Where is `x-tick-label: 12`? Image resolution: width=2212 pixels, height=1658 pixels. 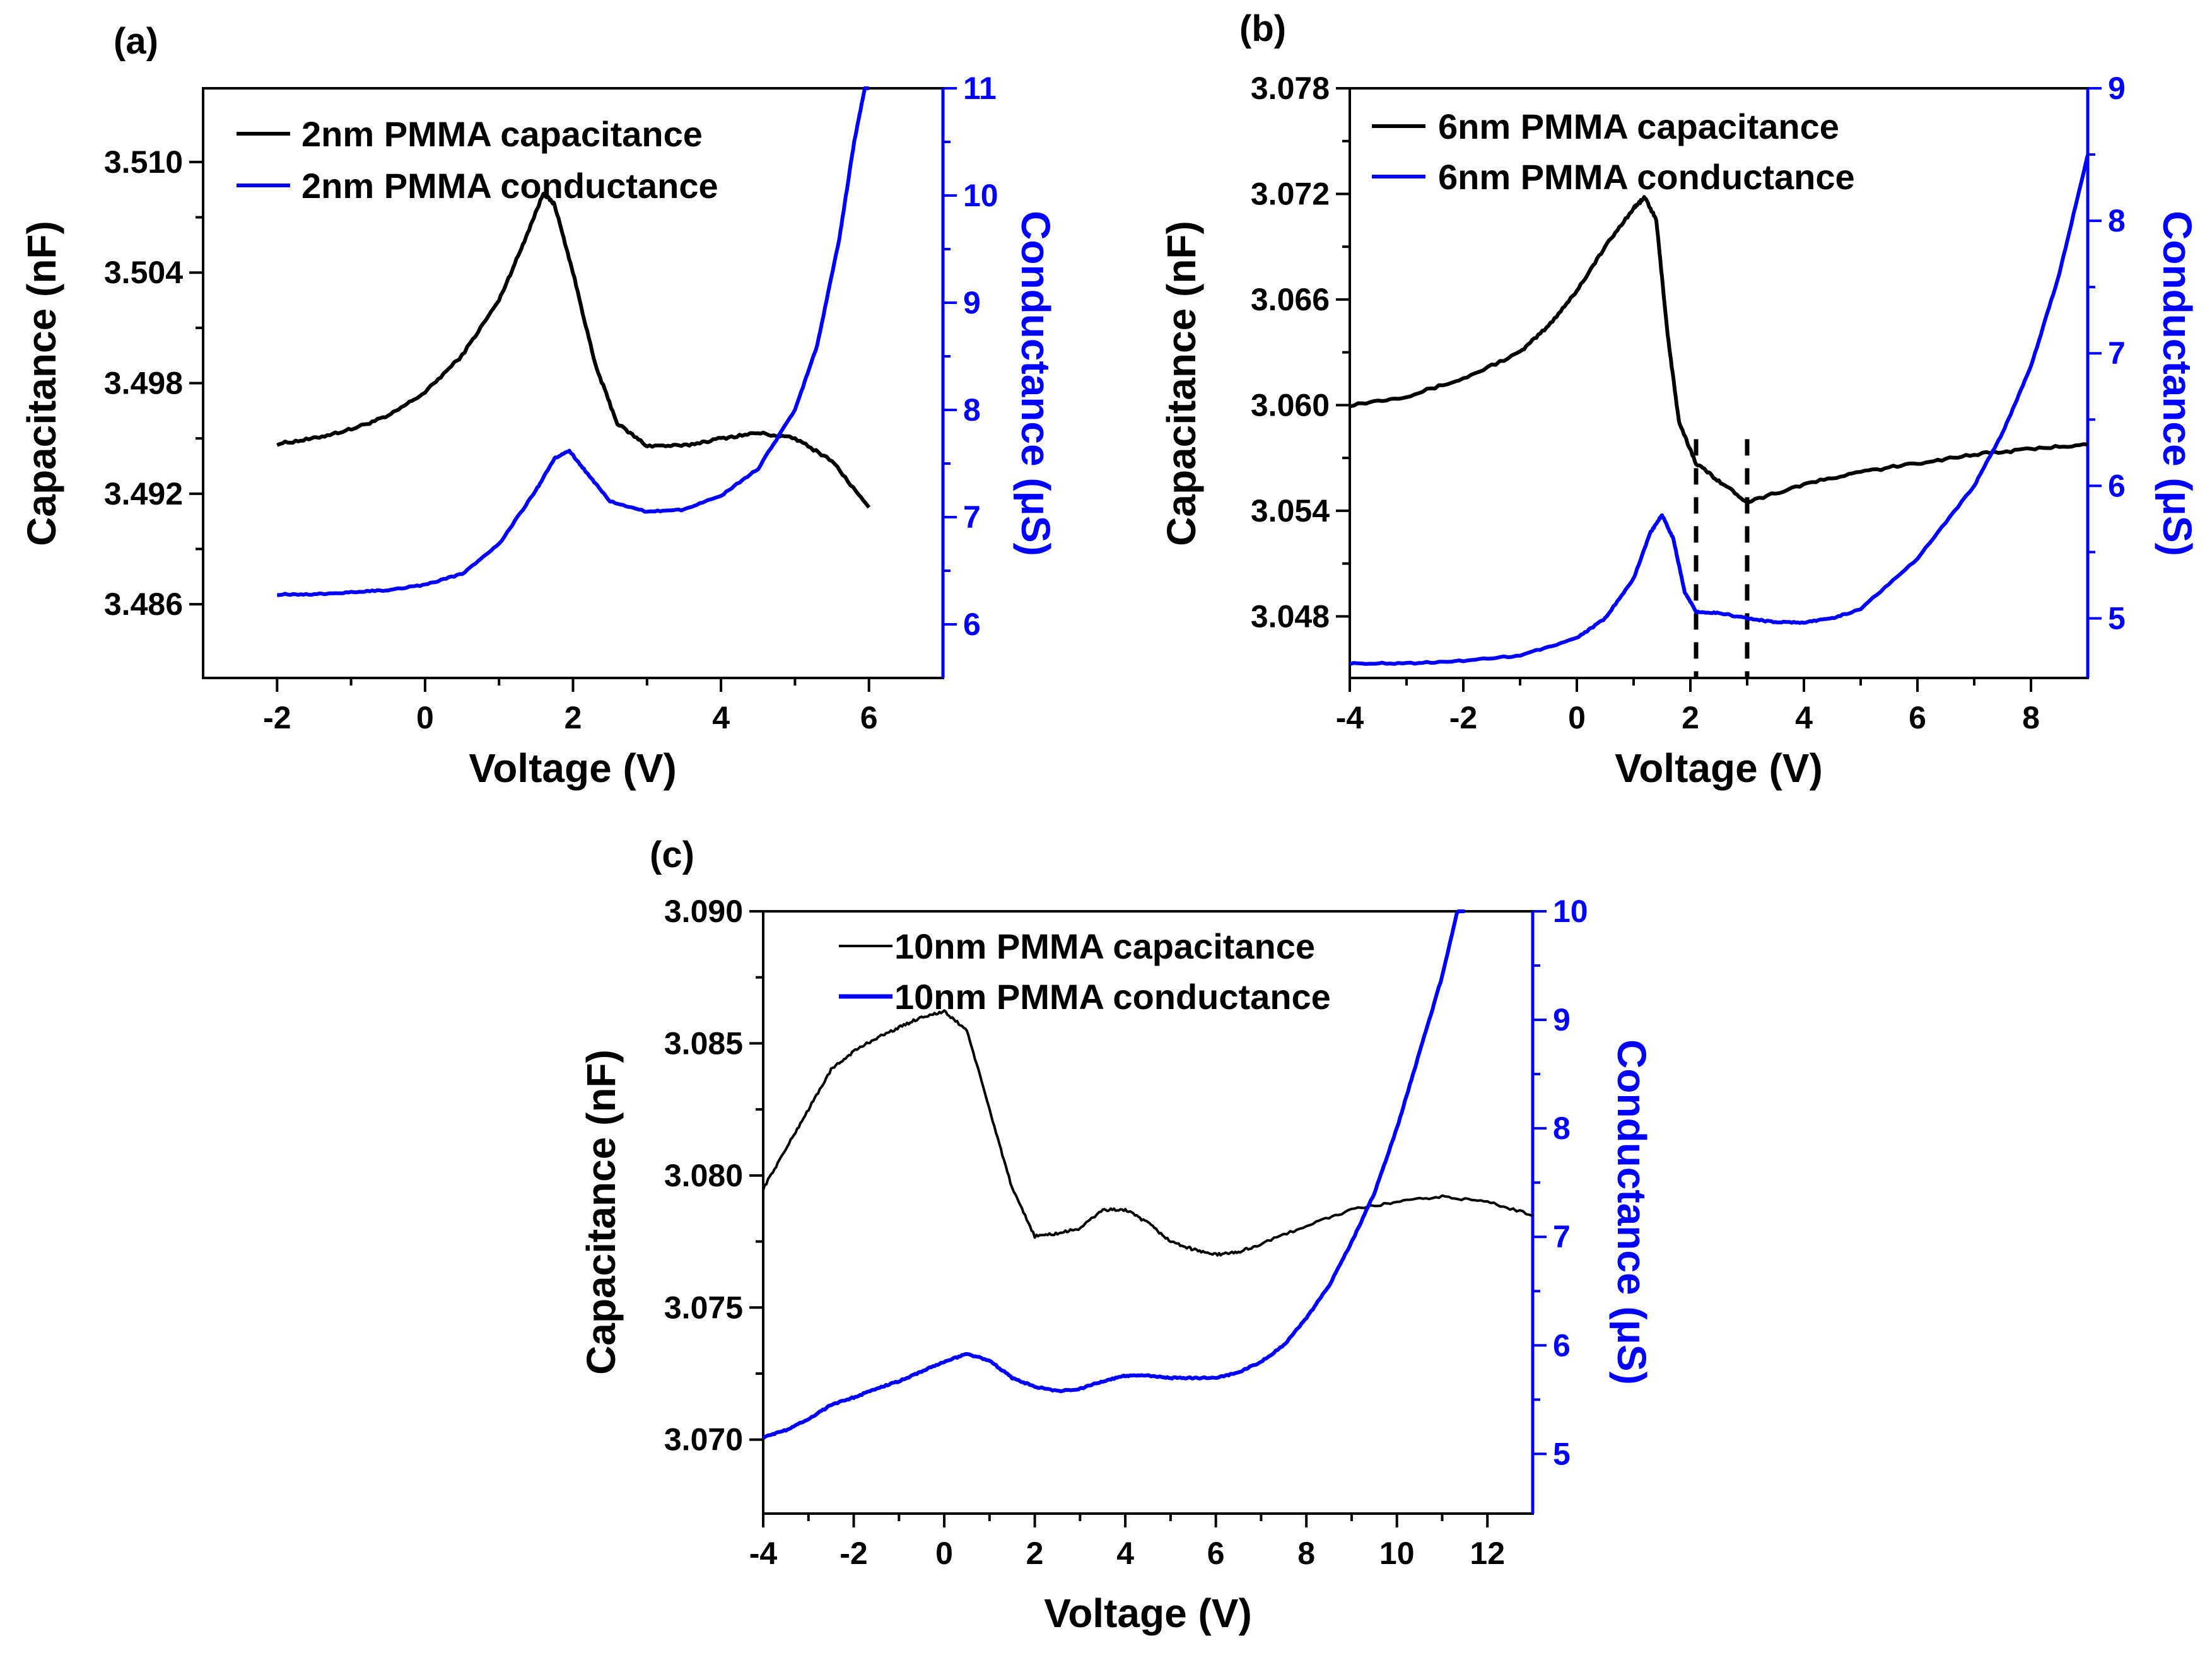 x-tick-label: 12 is located at coordinates (1487, 1554).